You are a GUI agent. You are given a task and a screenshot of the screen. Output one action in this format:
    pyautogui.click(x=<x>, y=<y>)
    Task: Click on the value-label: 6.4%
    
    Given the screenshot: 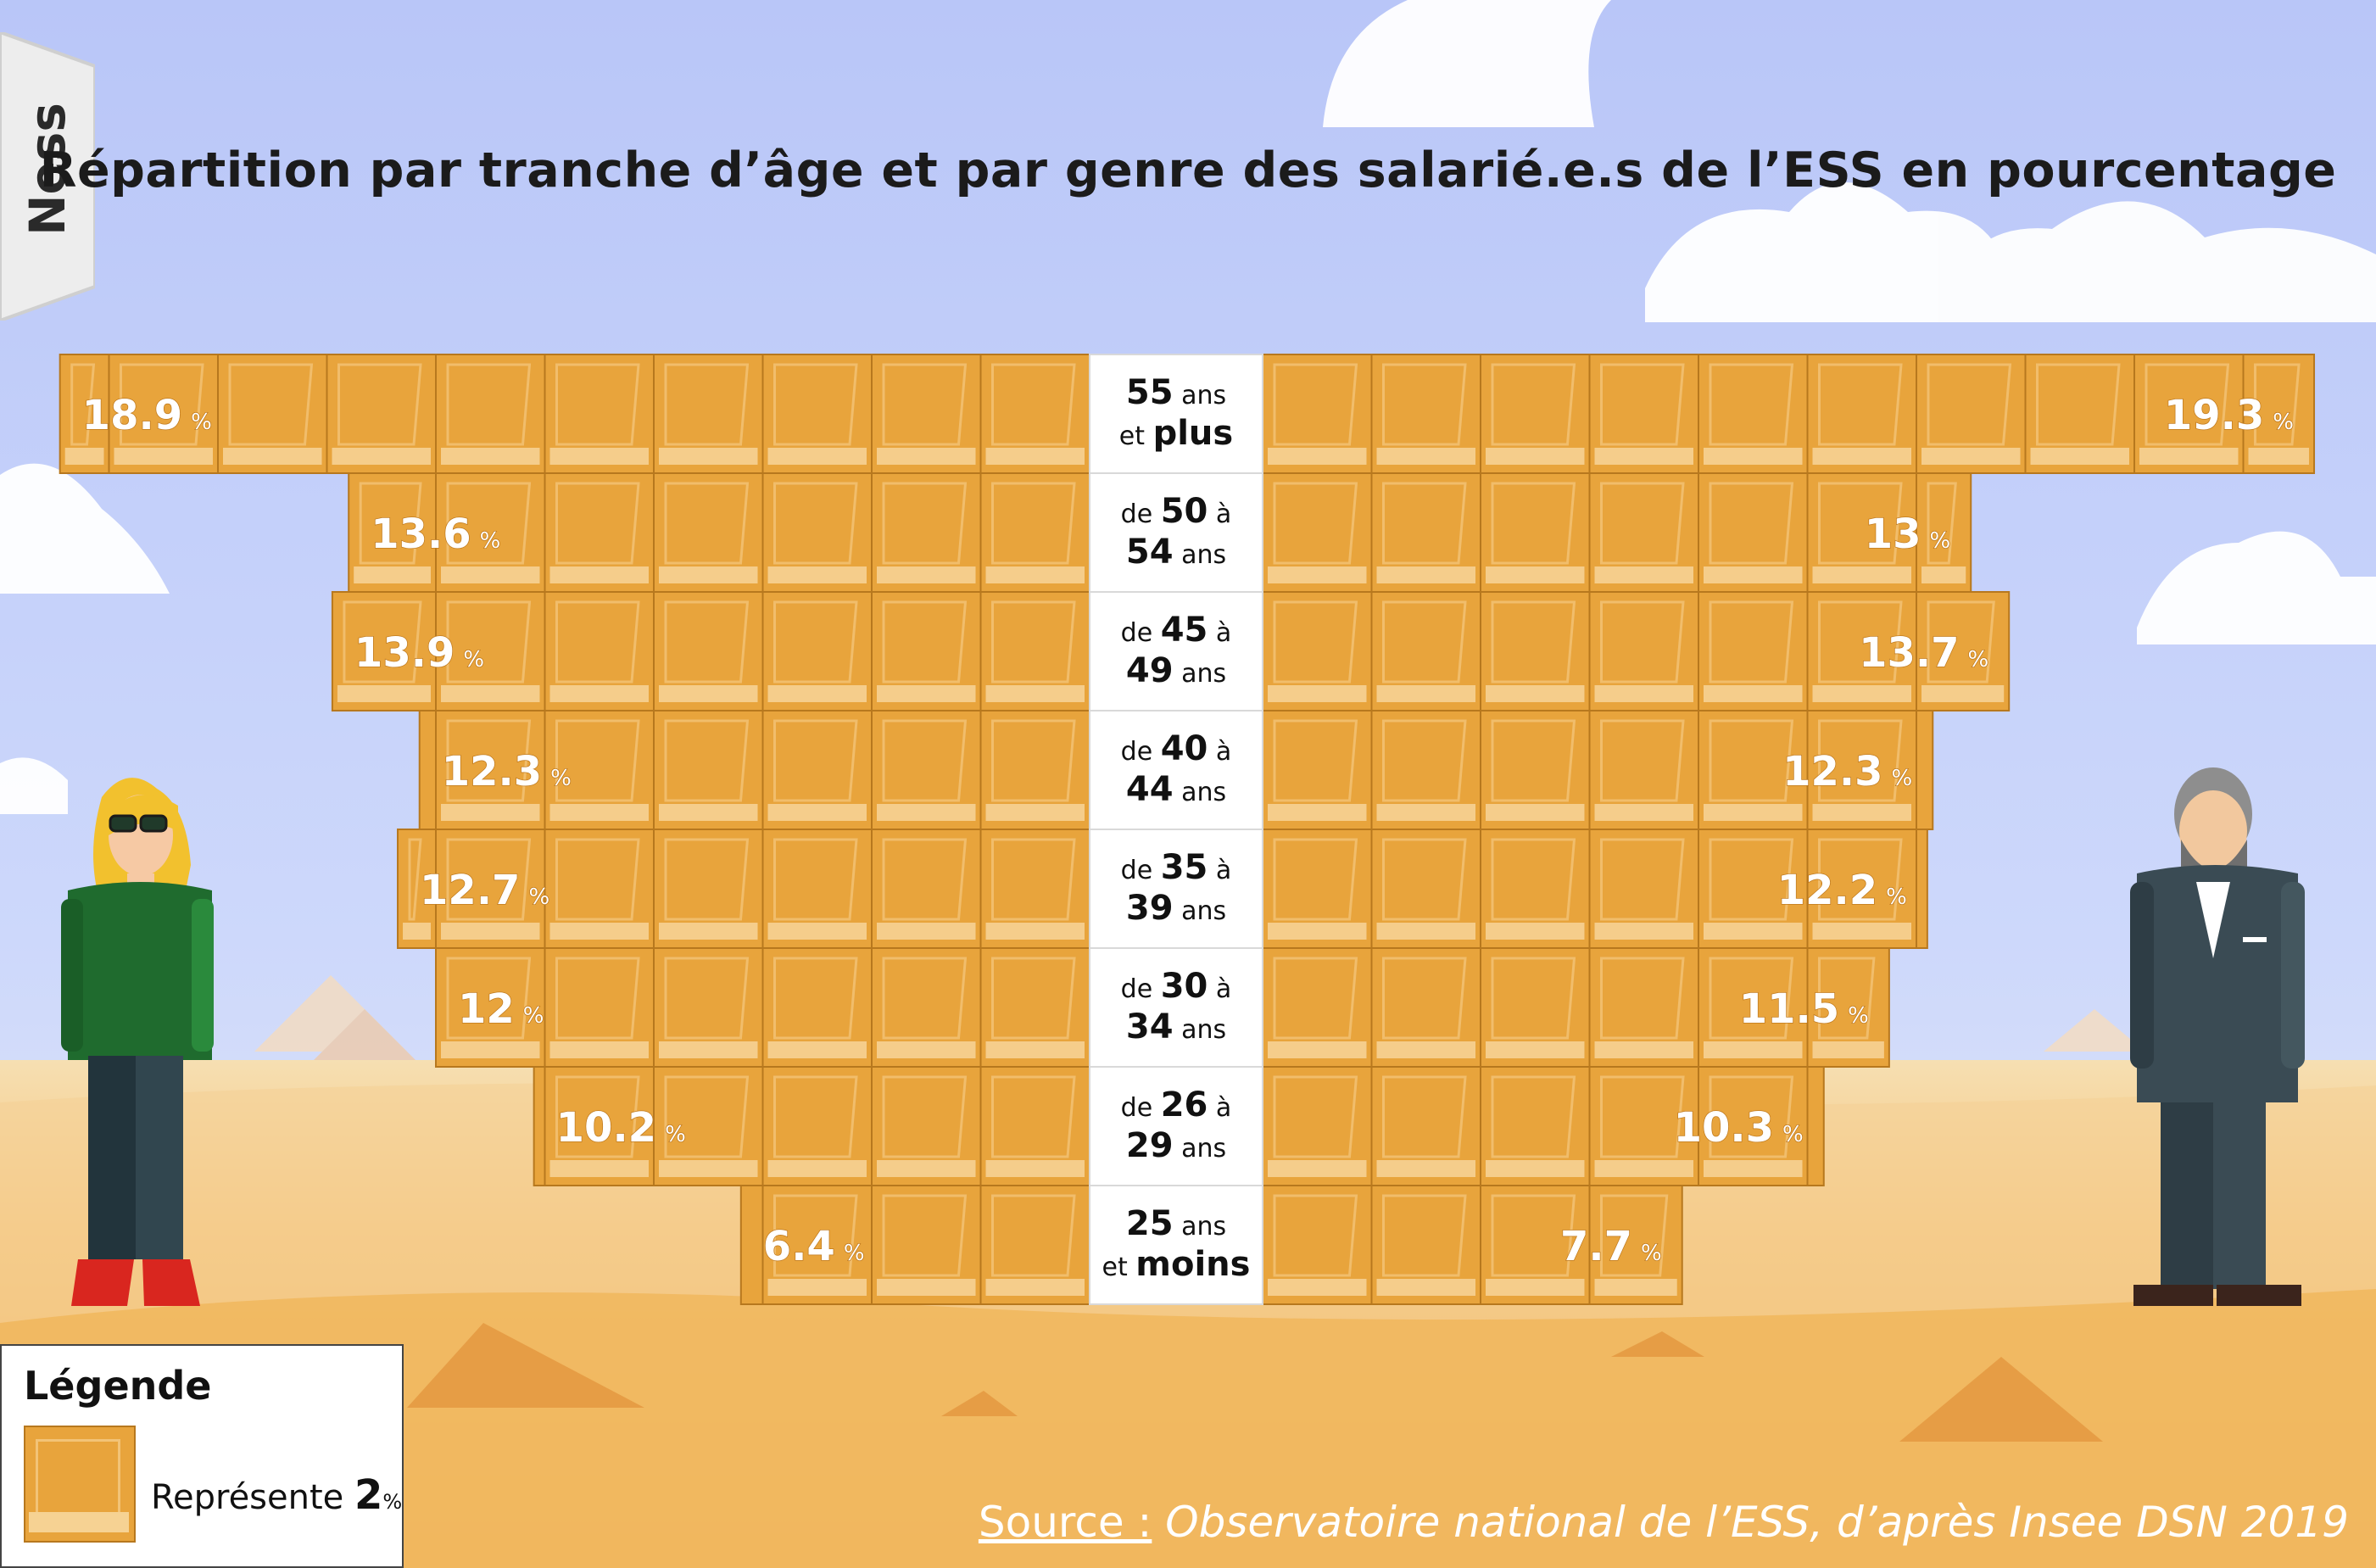 What is the action you would take?
    pyautogui.click(x=814, y=1247)
    